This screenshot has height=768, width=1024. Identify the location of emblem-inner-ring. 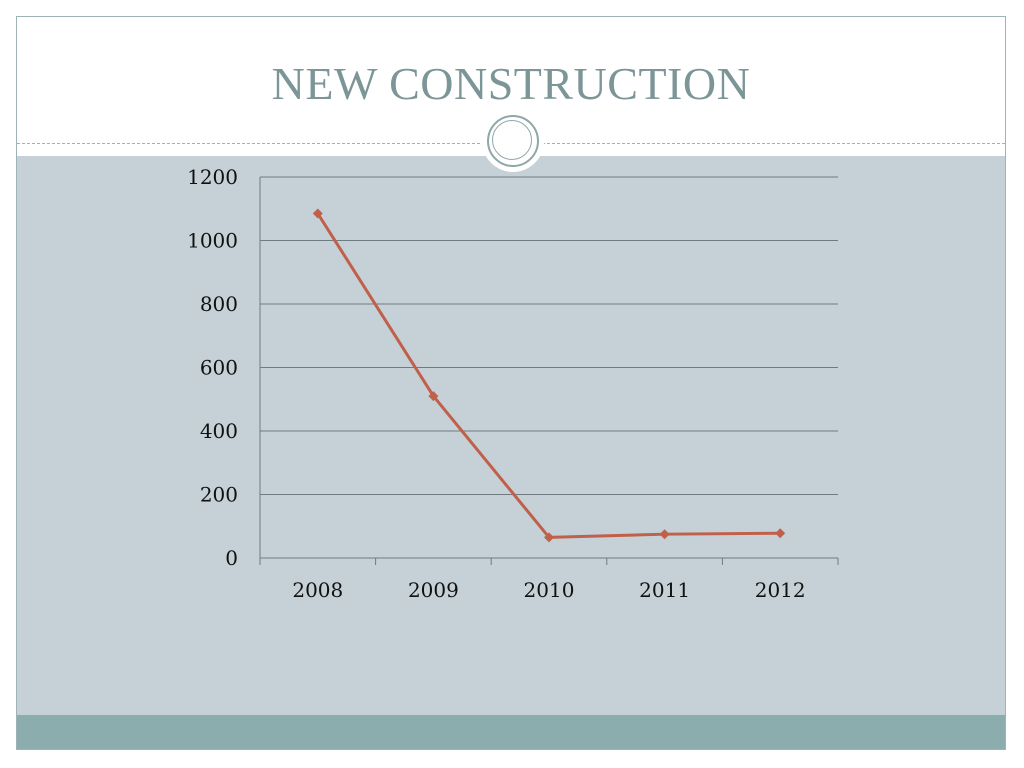
(512, 140).